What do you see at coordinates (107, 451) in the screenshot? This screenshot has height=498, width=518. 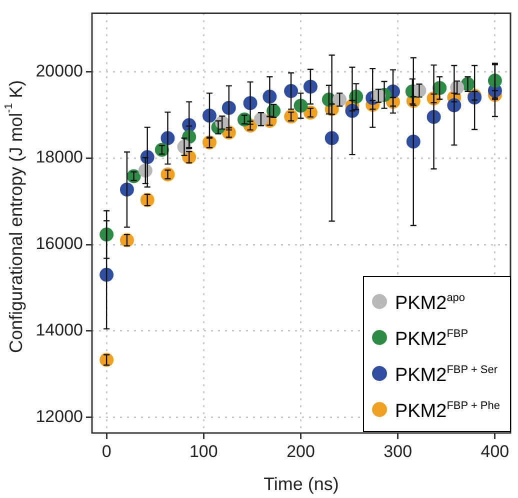 I see `x-tick-label: 0` at bounding box center [107, 451].